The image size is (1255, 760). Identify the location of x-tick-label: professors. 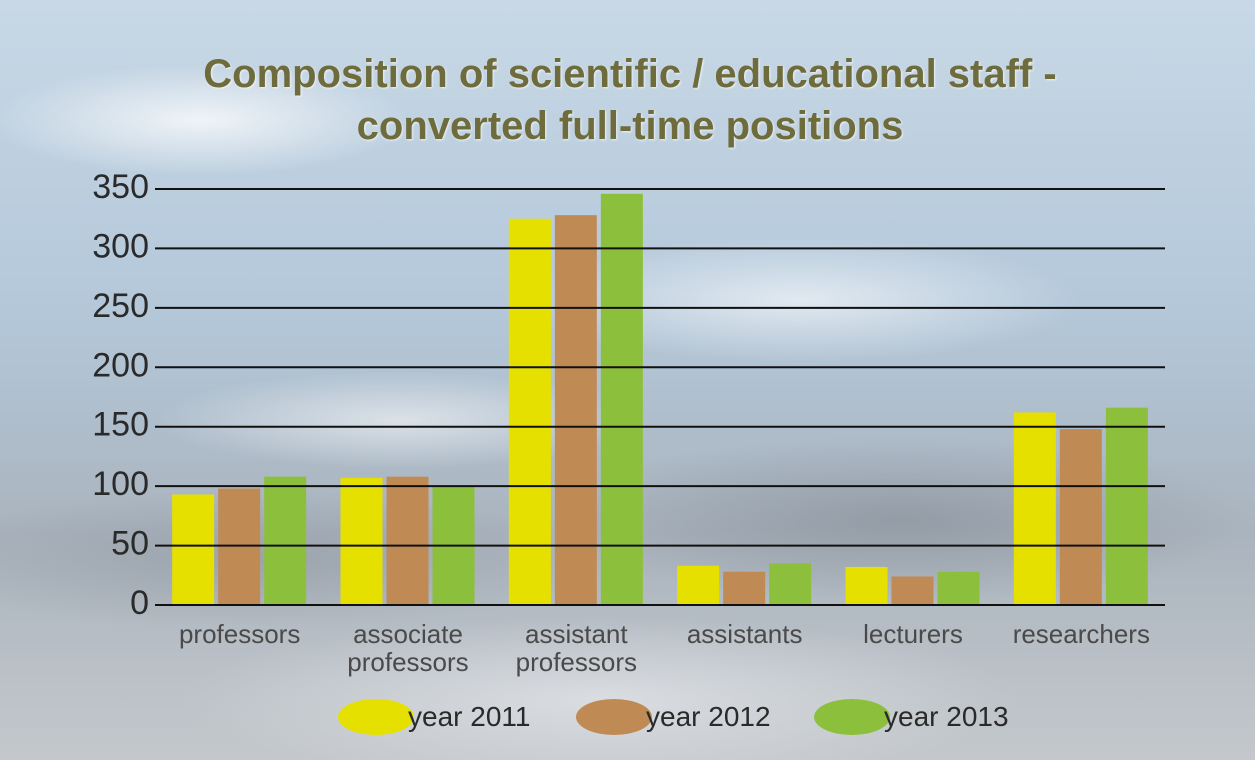
(239, 634).